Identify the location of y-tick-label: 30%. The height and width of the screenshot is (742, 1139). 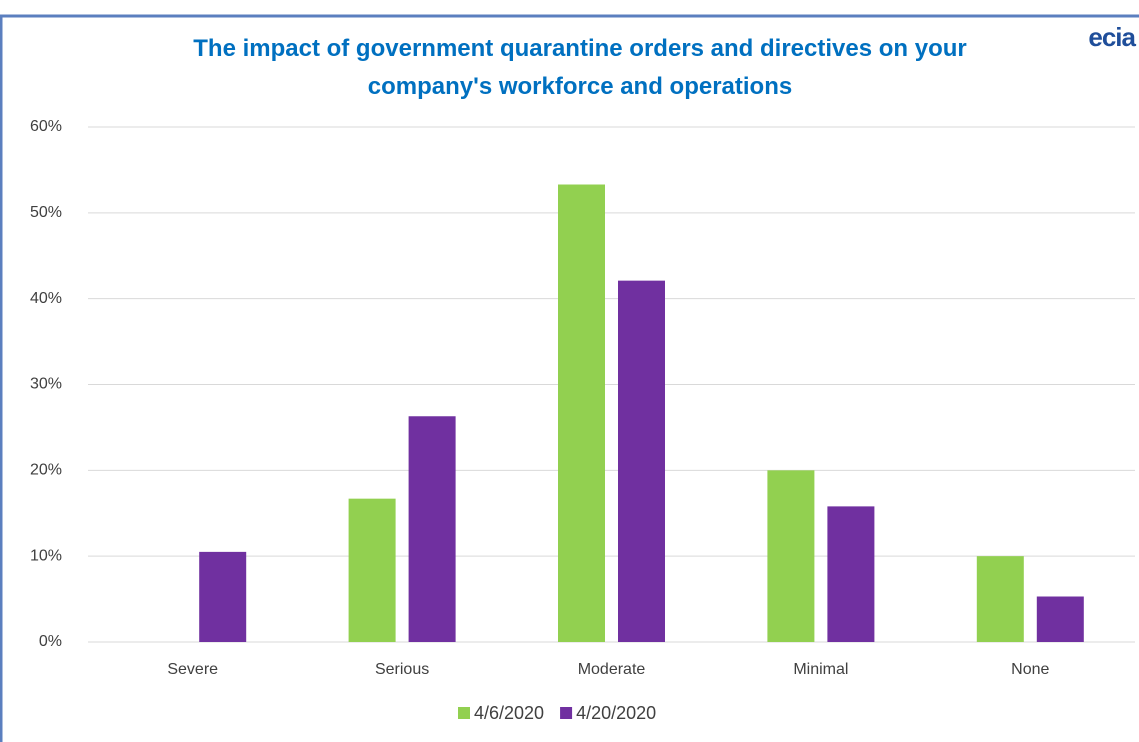
(46, 384).